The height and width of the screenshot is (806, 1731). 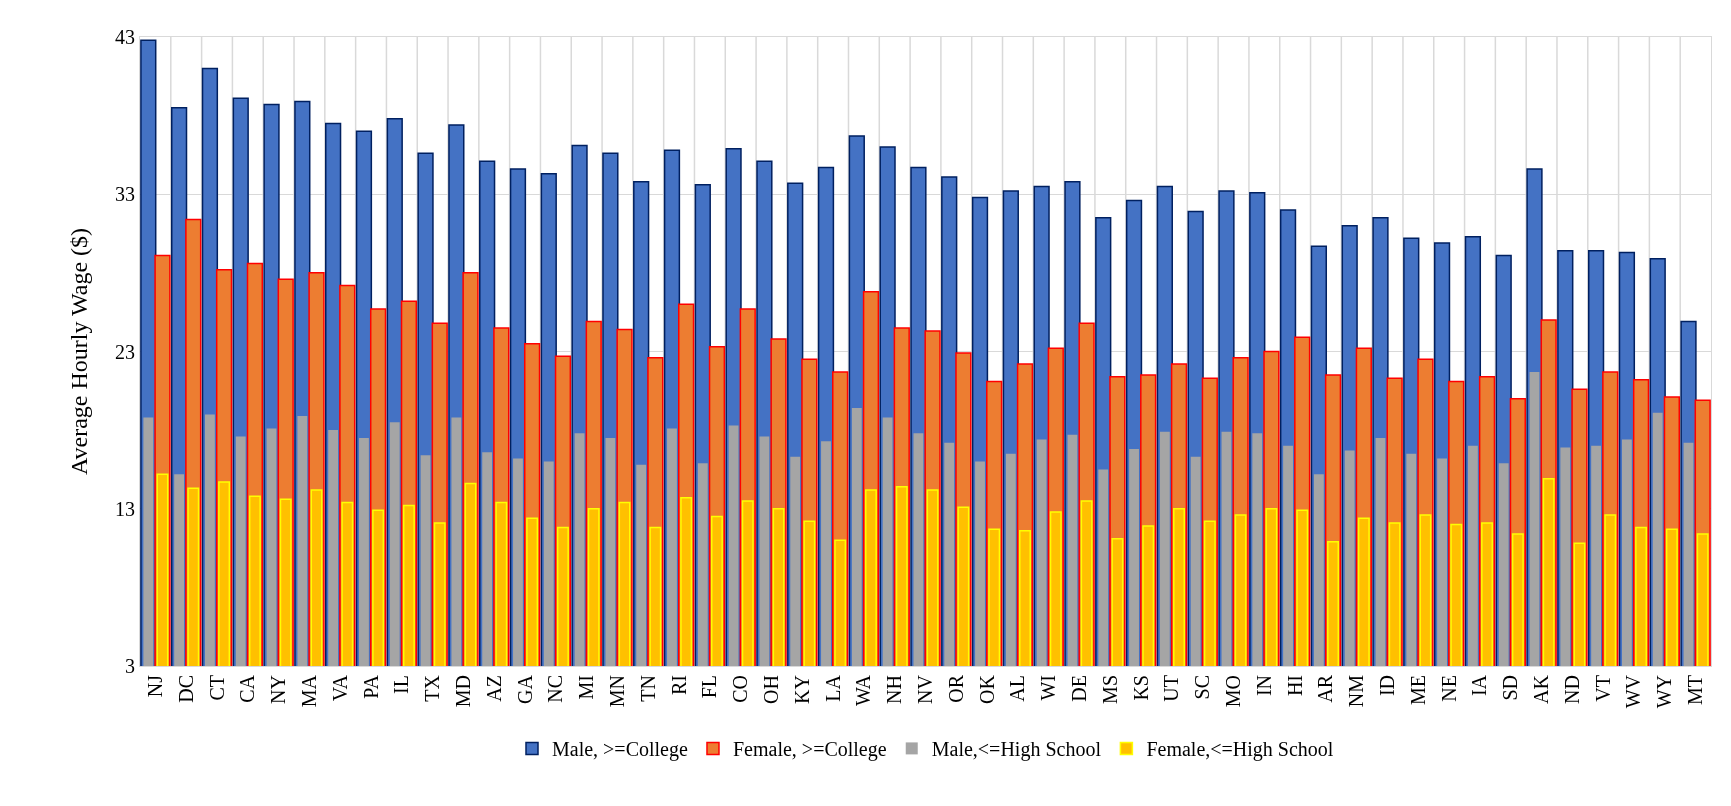 What do you see at coordinates (308, 691) in the screenshot?
I see `x-tick-label: MA` at bounding box center [308, 691].